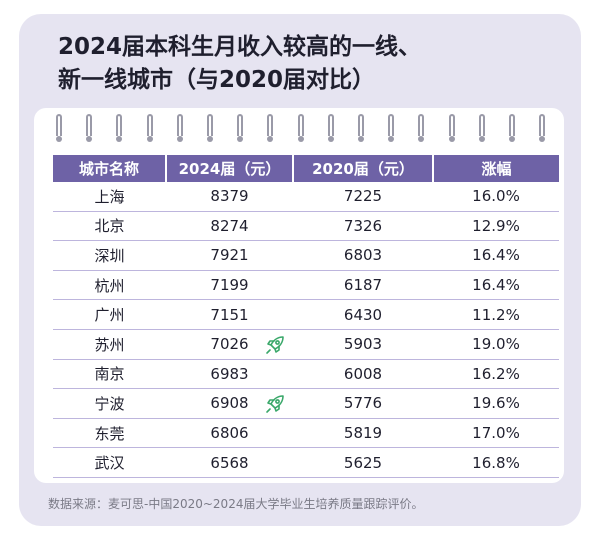  Describe the element at coordinates (109, 403) in the screenshot. I see `cell-city: 宁波` at that location.